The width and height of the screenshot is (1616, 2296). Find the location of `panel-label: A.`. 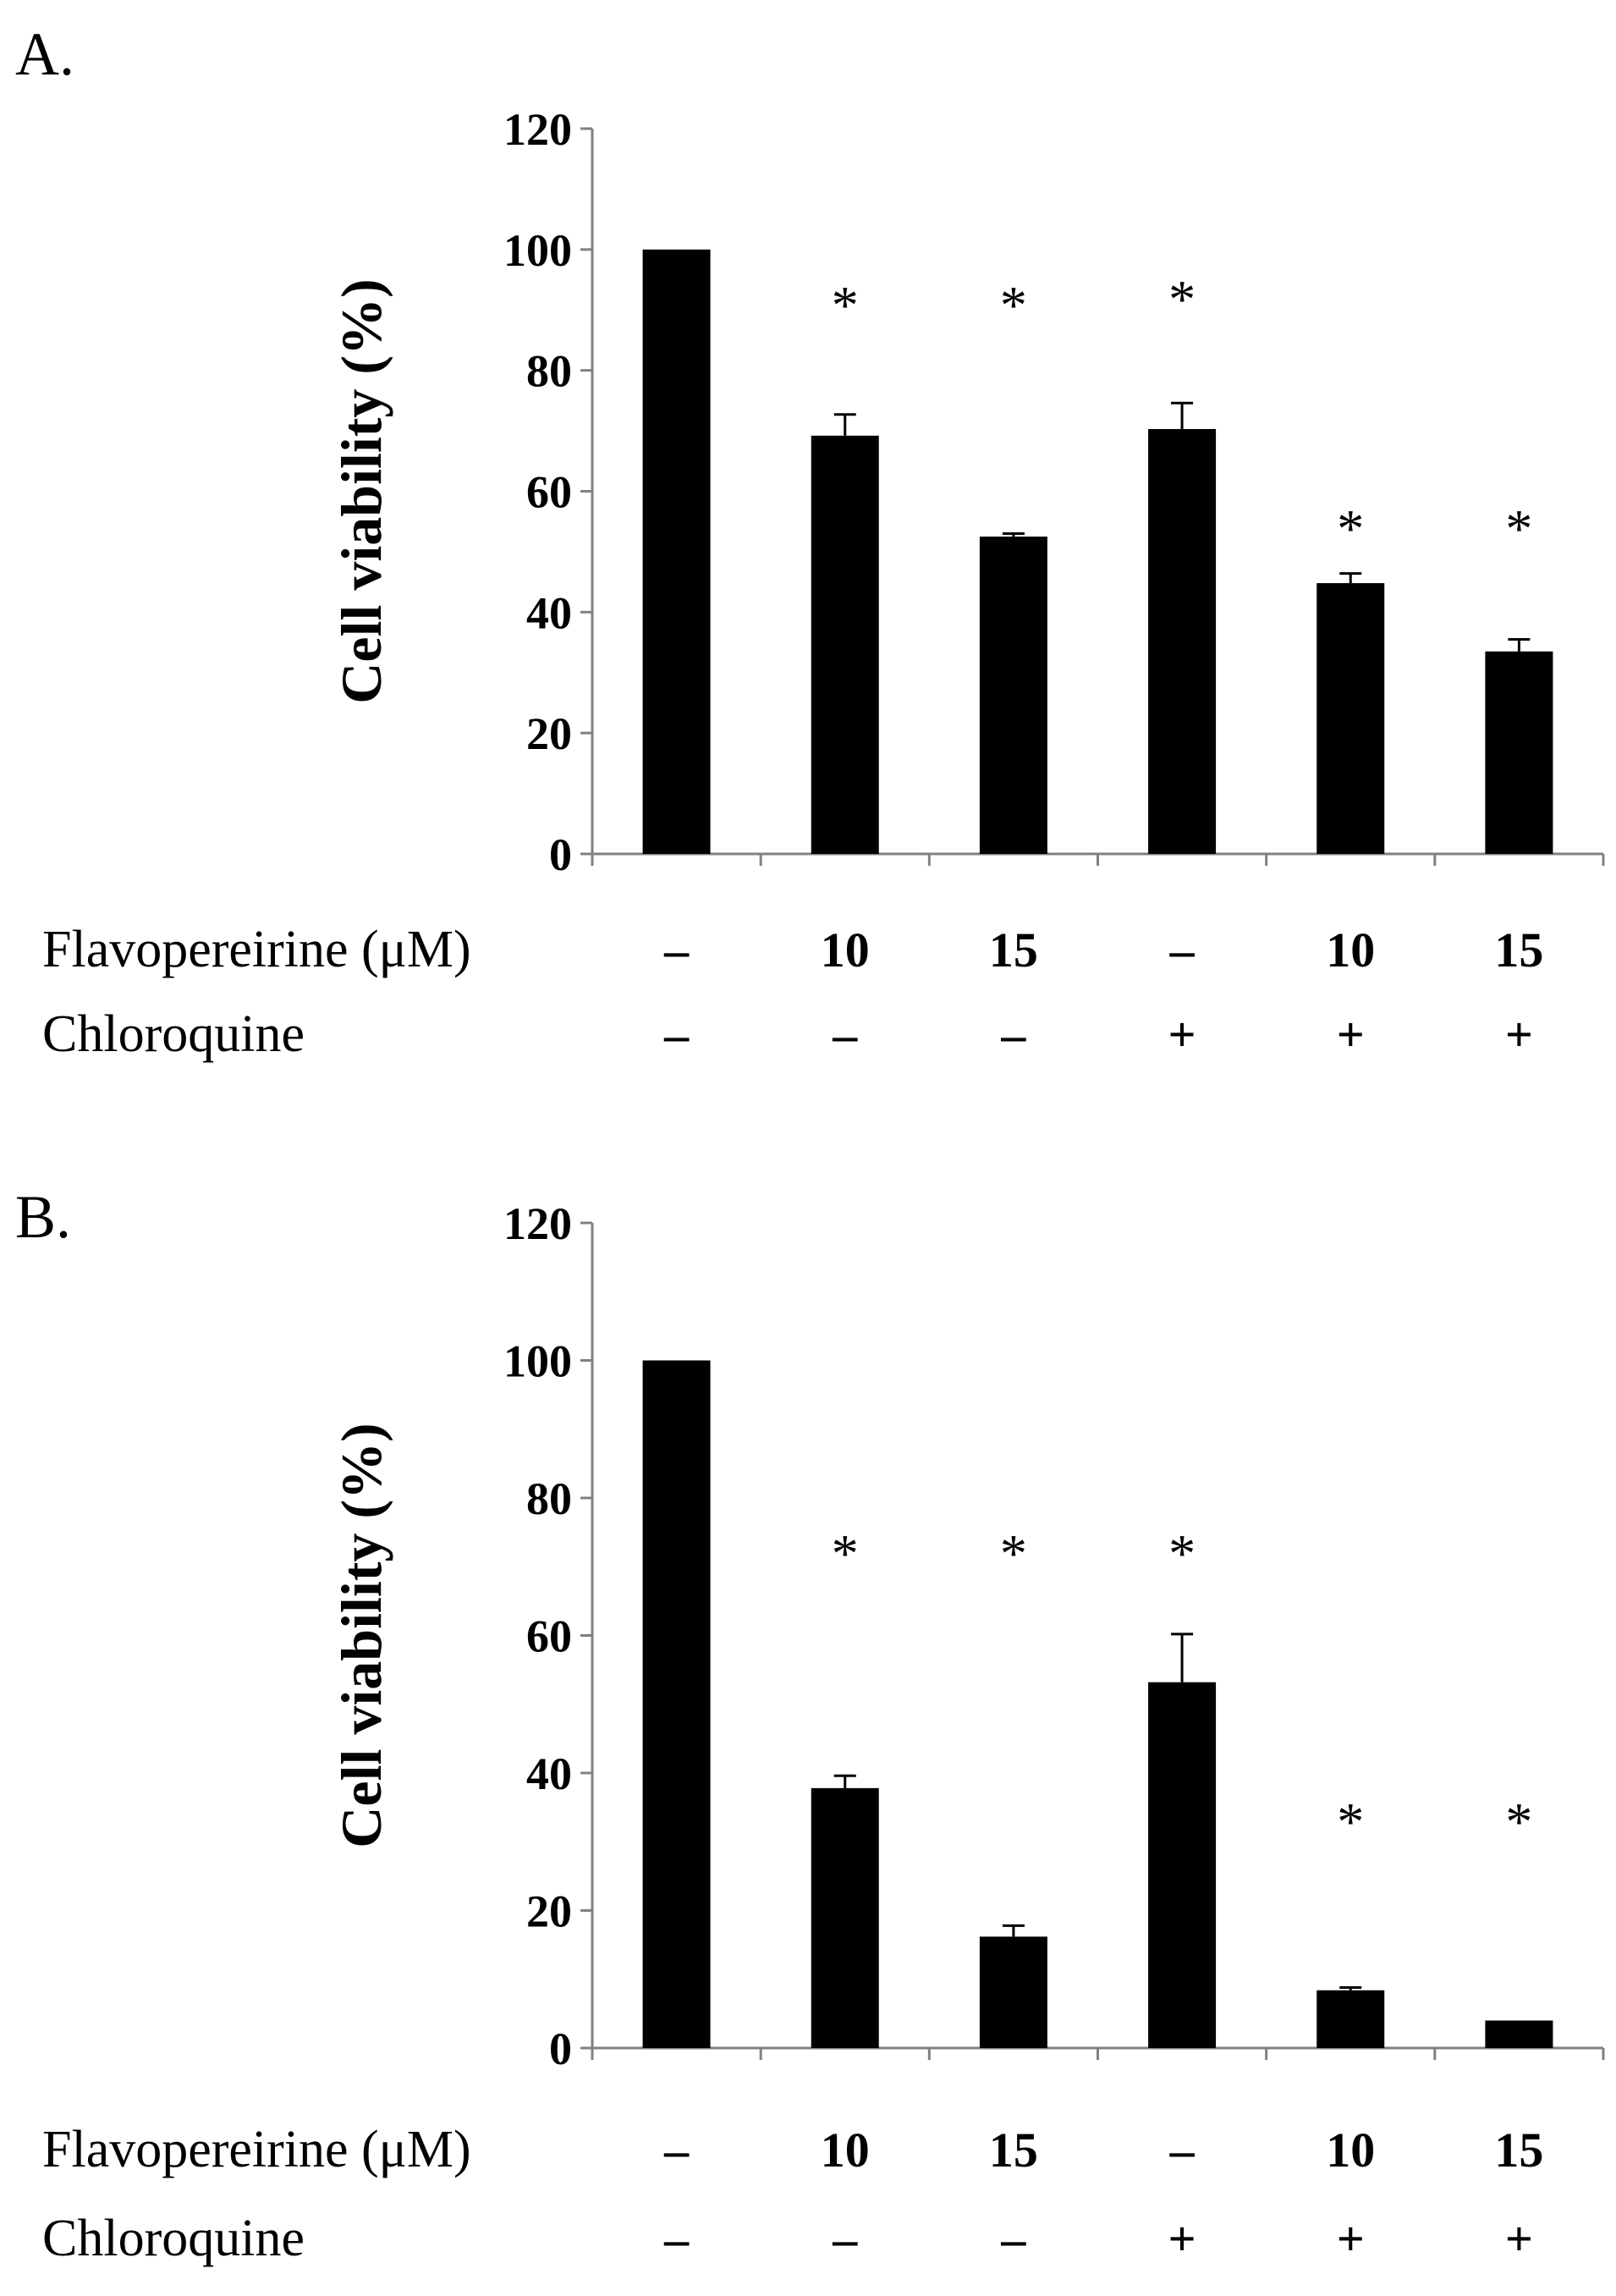

panel-label: A. is located at coordinates (44, 54).